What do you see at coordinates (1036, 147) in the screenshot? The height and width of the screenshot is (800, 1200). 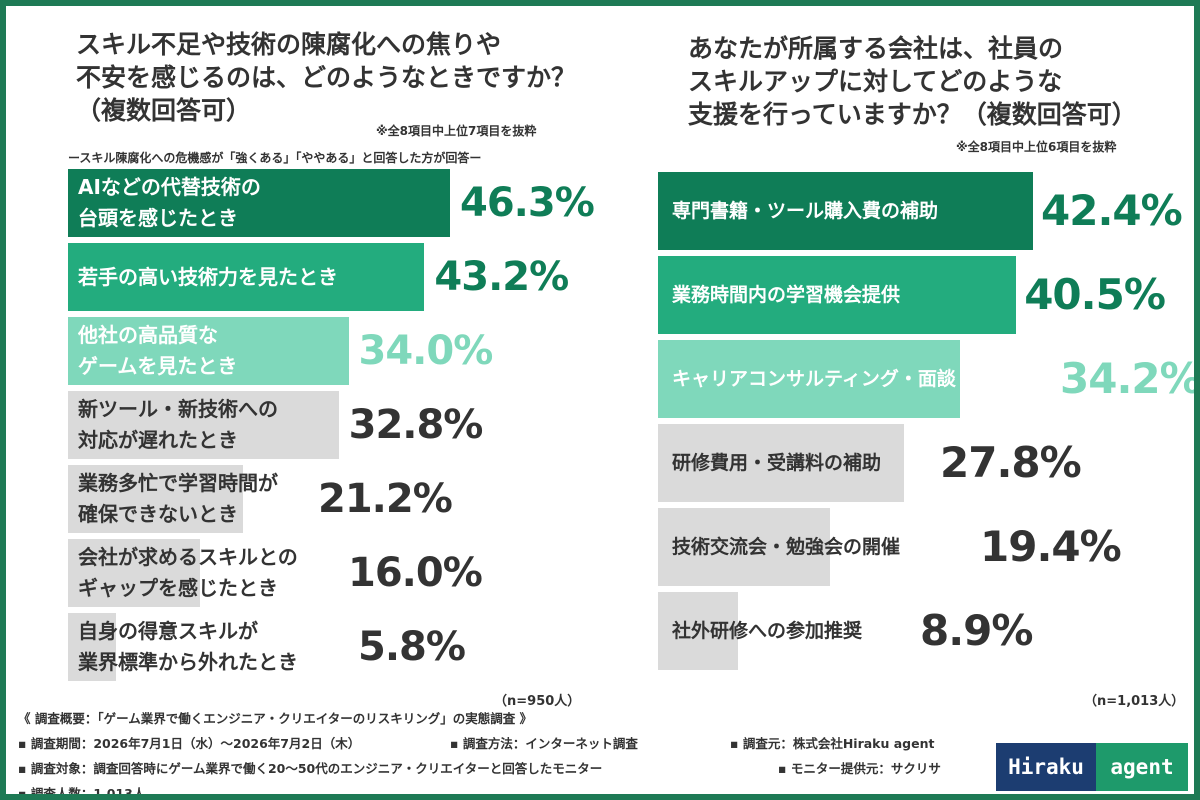 I see `right-note: ※全8項目中上位6項目を抜粋` at bounding box center [1036, 147].